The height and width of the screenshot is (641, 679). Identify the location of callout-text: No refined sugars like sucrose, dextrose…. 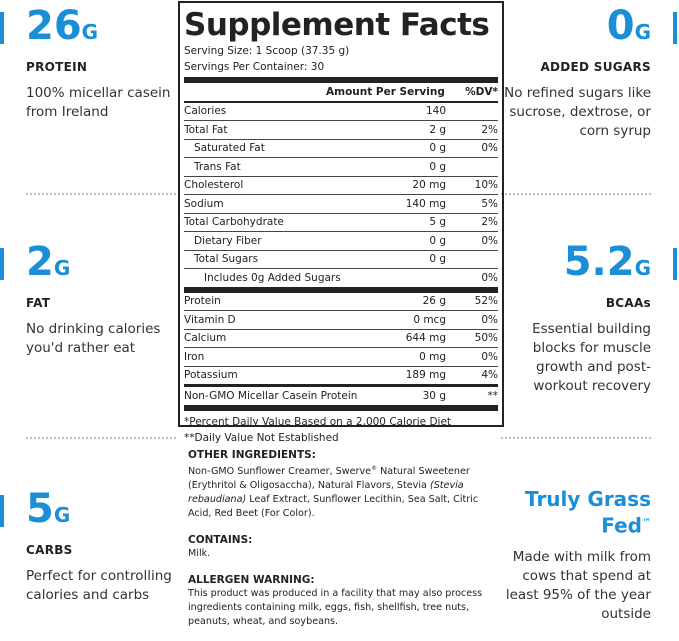
(577, 112).